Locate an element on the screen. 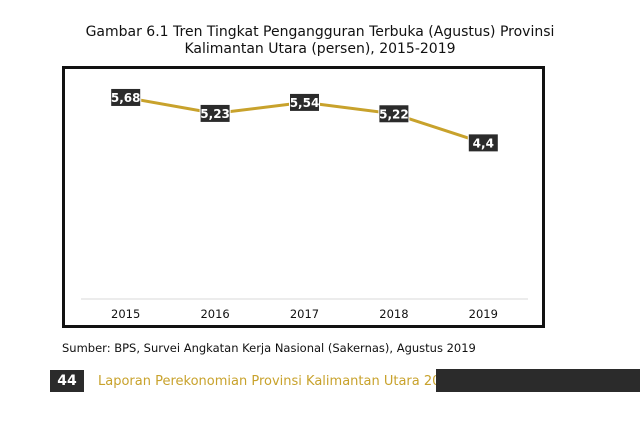 This screenshot has height=436, width=640. data-label: 4,4 is located at coordinates (483, 143).